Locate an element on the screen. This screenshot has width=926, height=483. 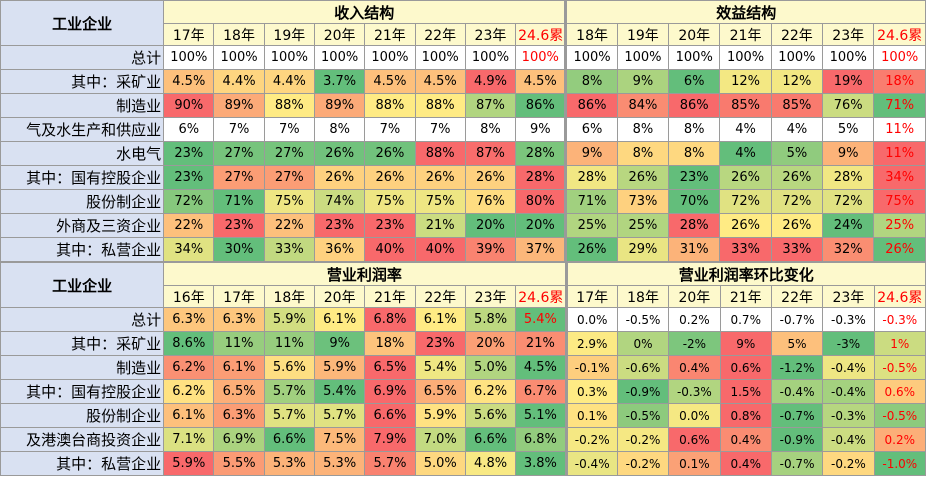
column-header: 20年 is located at coordinates (339, 34).